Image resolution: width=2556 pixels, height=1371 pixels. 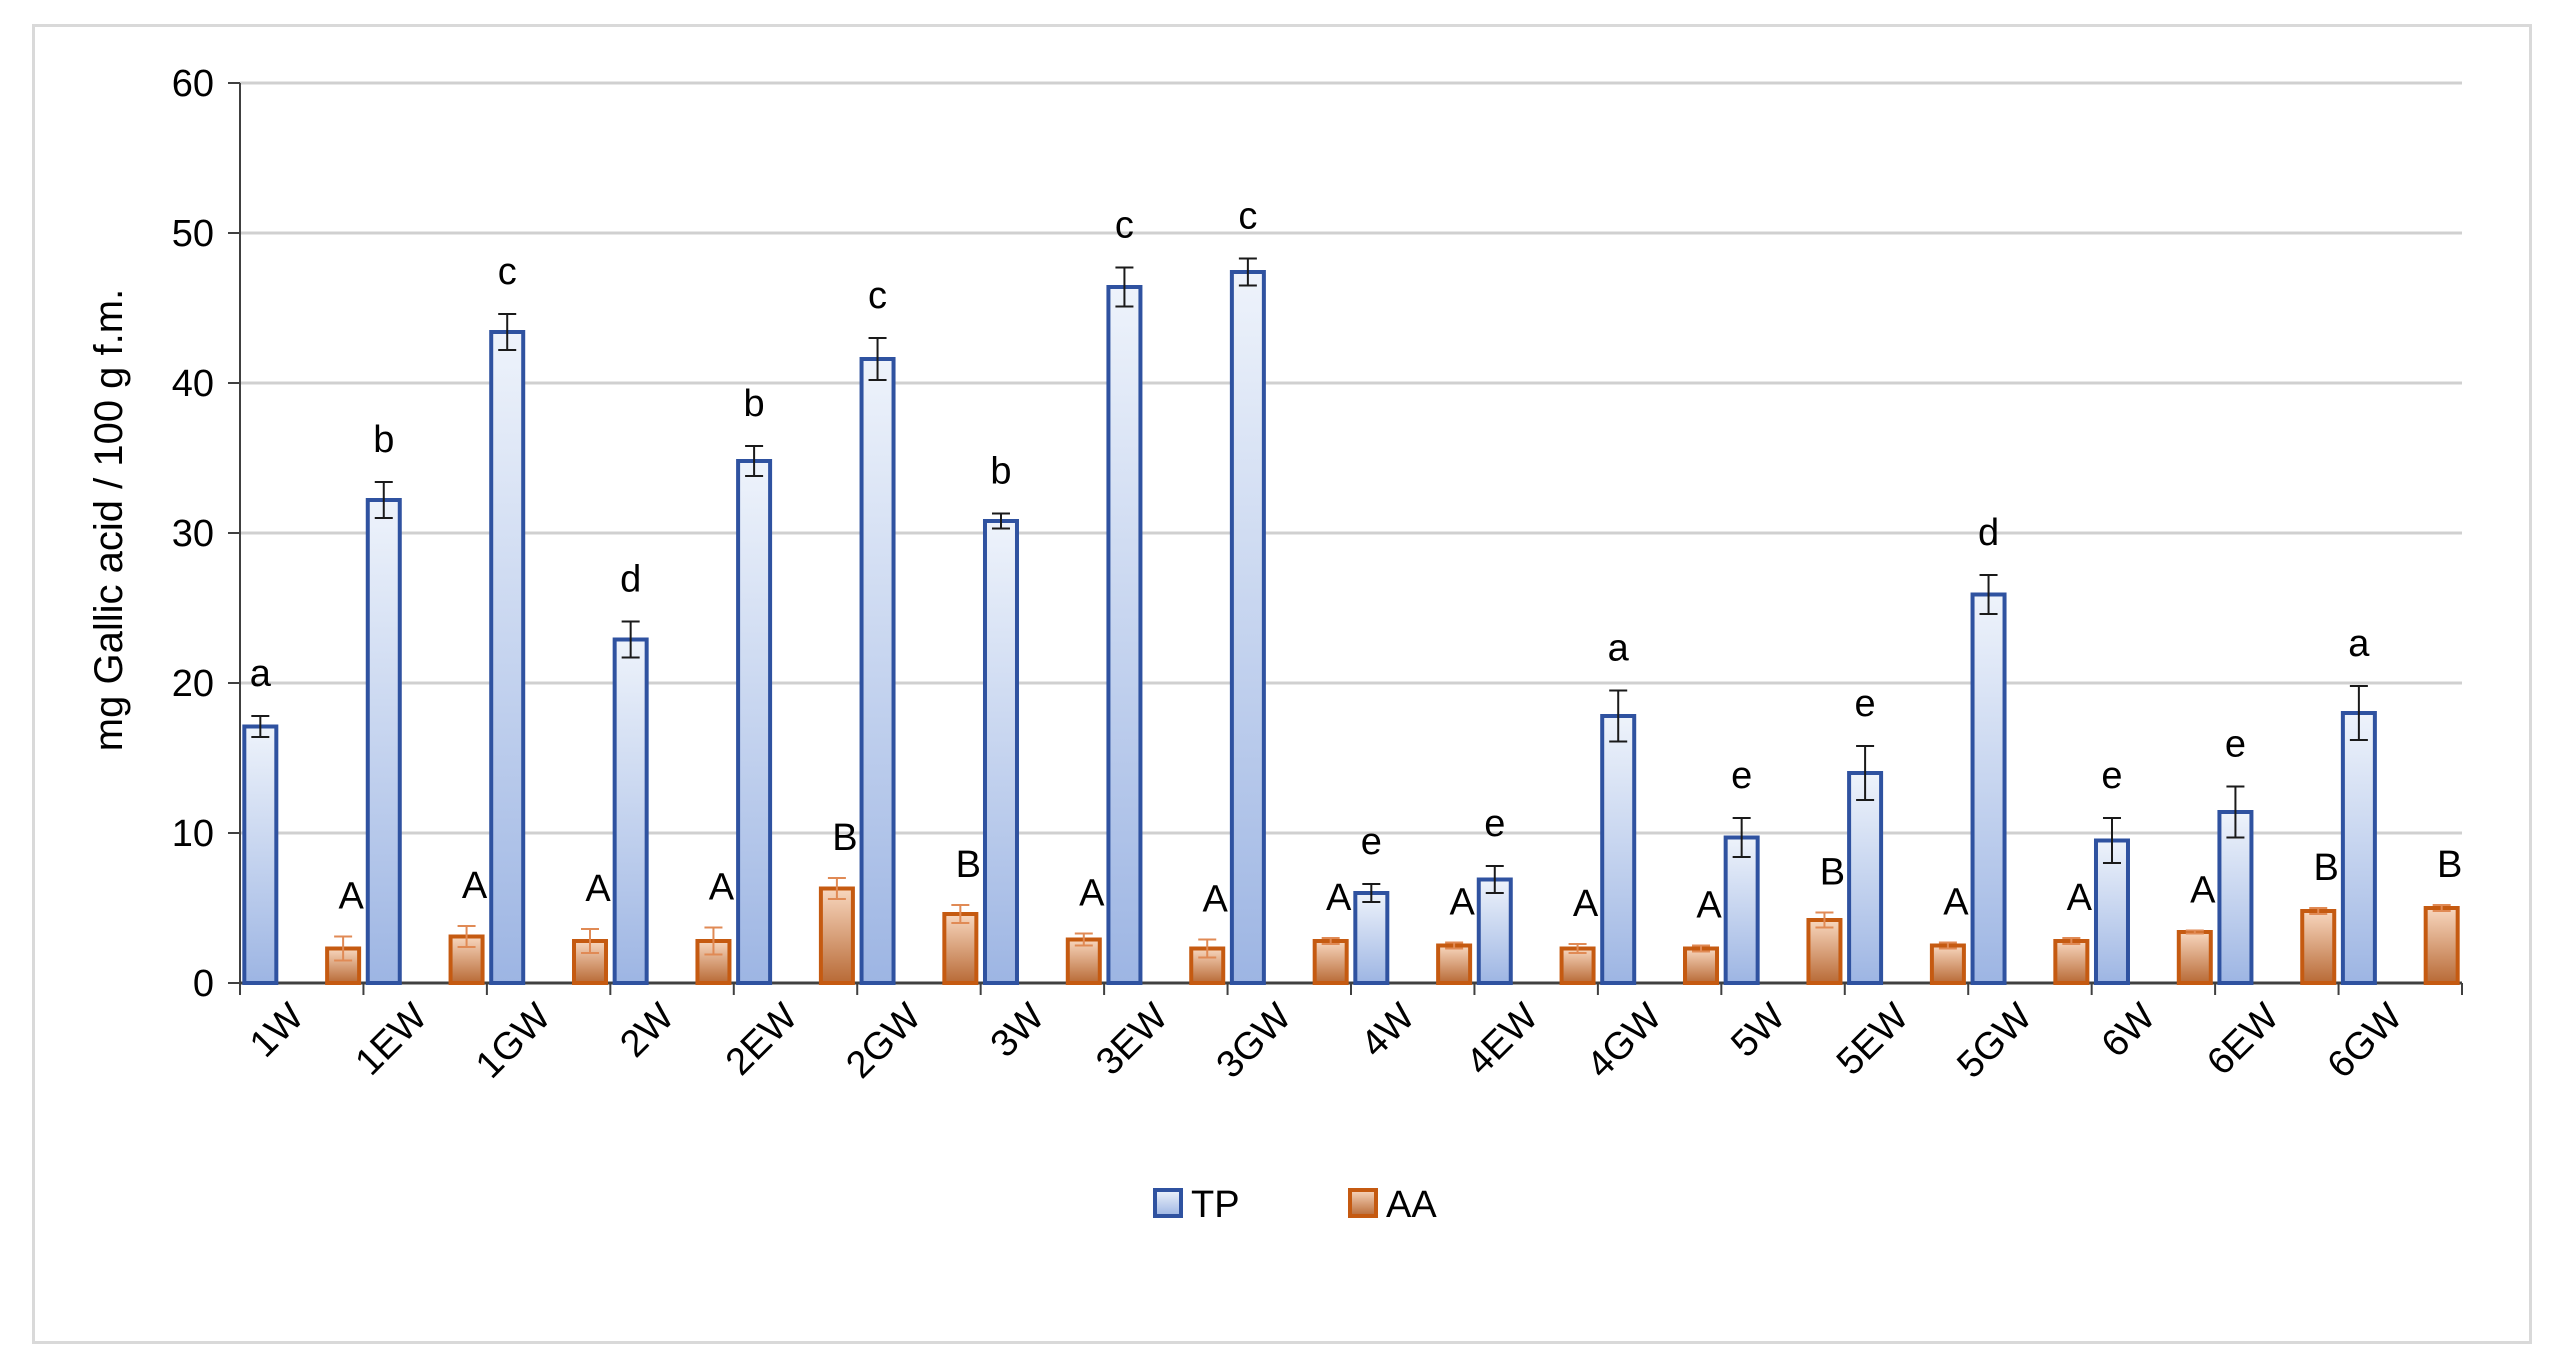 What do you see at coordinates (1586, 904) in the screenshot?
I see `aa-letter-4EW: A` at bounding box center [1586, 904].